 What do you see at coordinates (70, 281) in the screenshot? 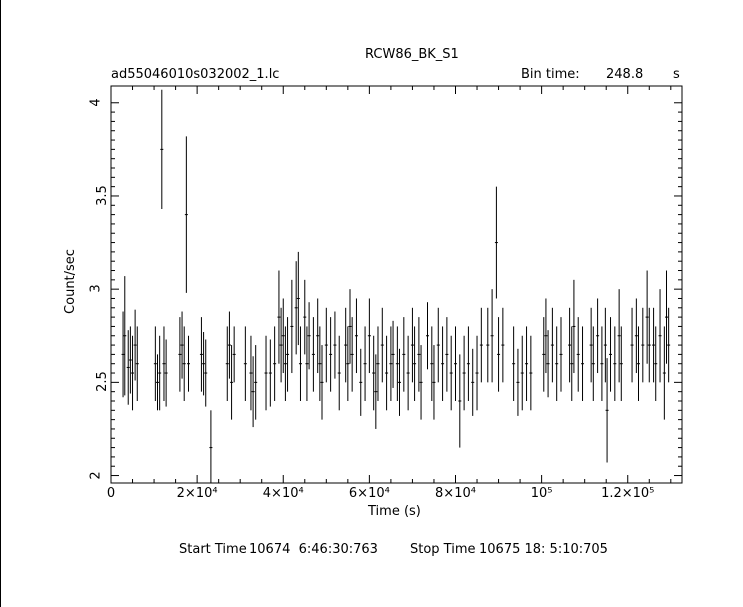
I see `y-axis-label: Count/sec` at bounding box center [70, 281].